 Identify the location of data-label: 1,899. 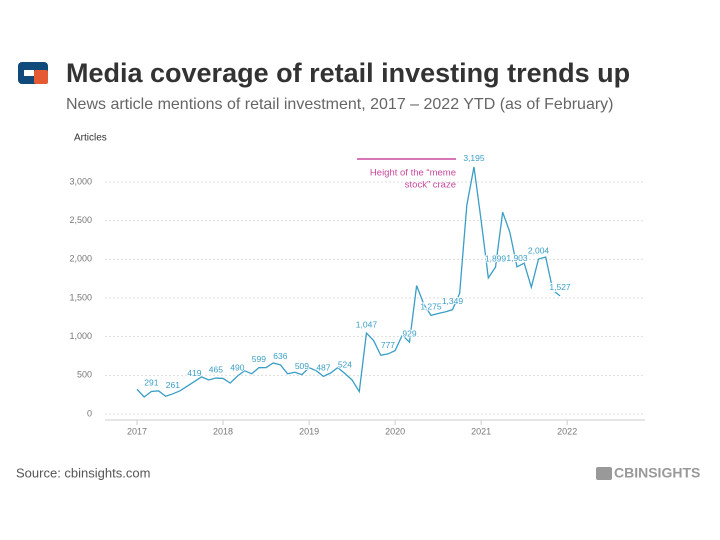
(496, 258).